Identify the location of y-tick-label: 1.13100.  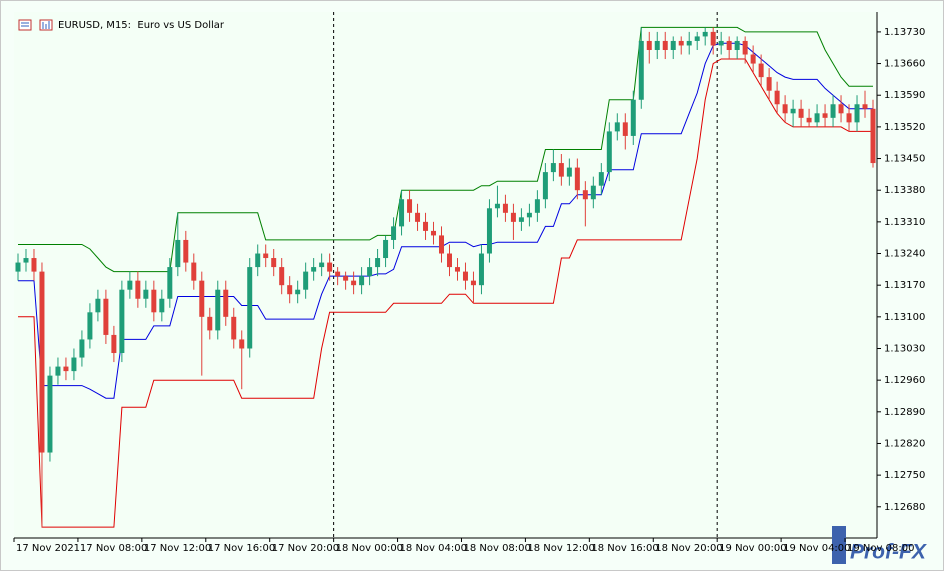
(904, 317).